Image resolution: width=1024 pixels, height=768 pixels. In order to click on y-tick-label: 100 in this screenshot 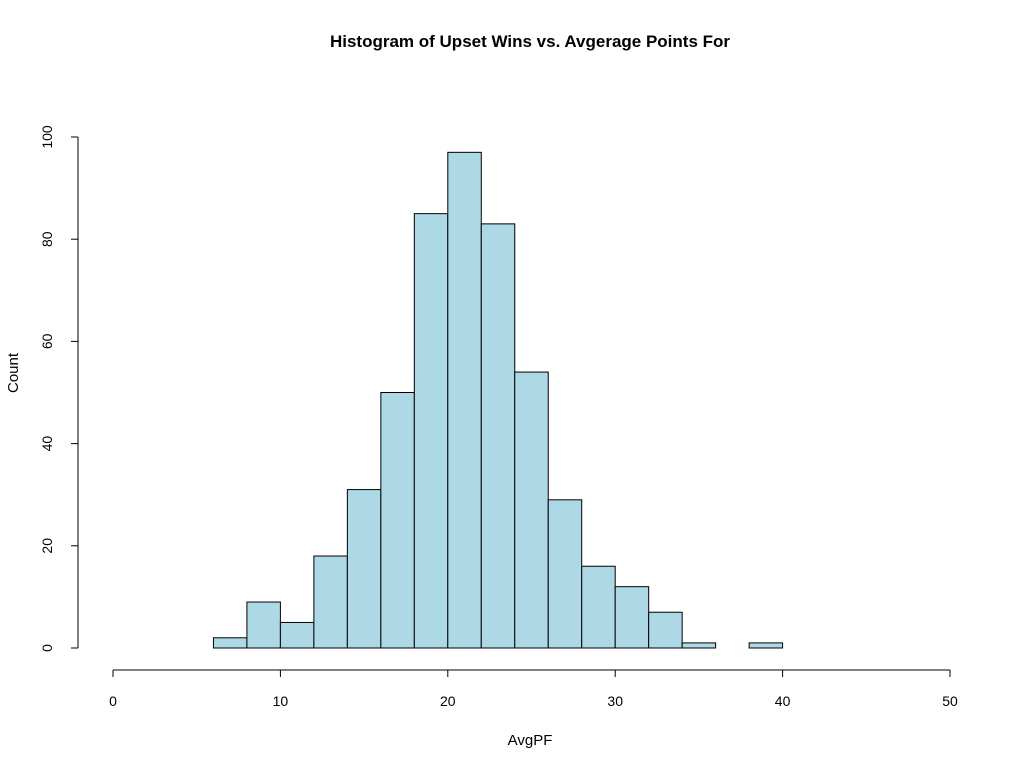, I will do `click(47, 137)`.